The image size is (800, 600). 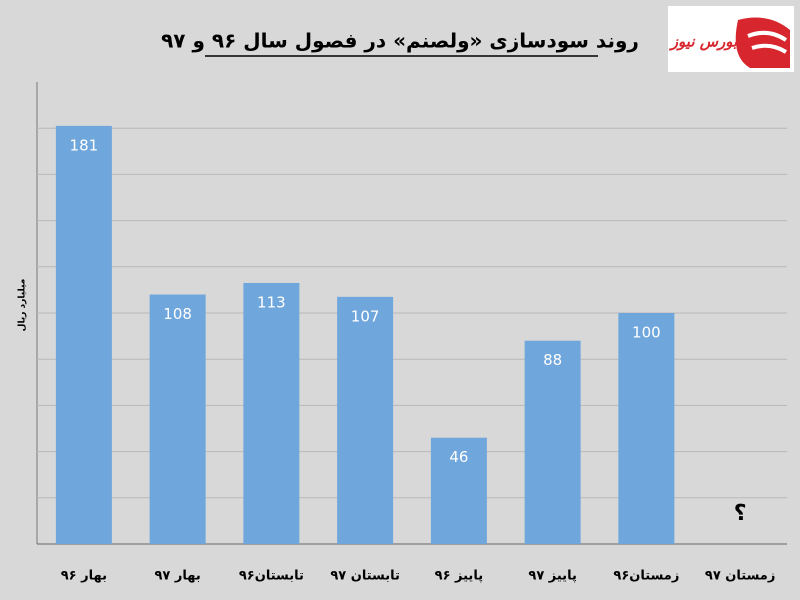 What do you see at coordinates (178, 576) in the screenshot?
I see `x-tick-label: بهار ۹۷` at bounding box center [178, 576].